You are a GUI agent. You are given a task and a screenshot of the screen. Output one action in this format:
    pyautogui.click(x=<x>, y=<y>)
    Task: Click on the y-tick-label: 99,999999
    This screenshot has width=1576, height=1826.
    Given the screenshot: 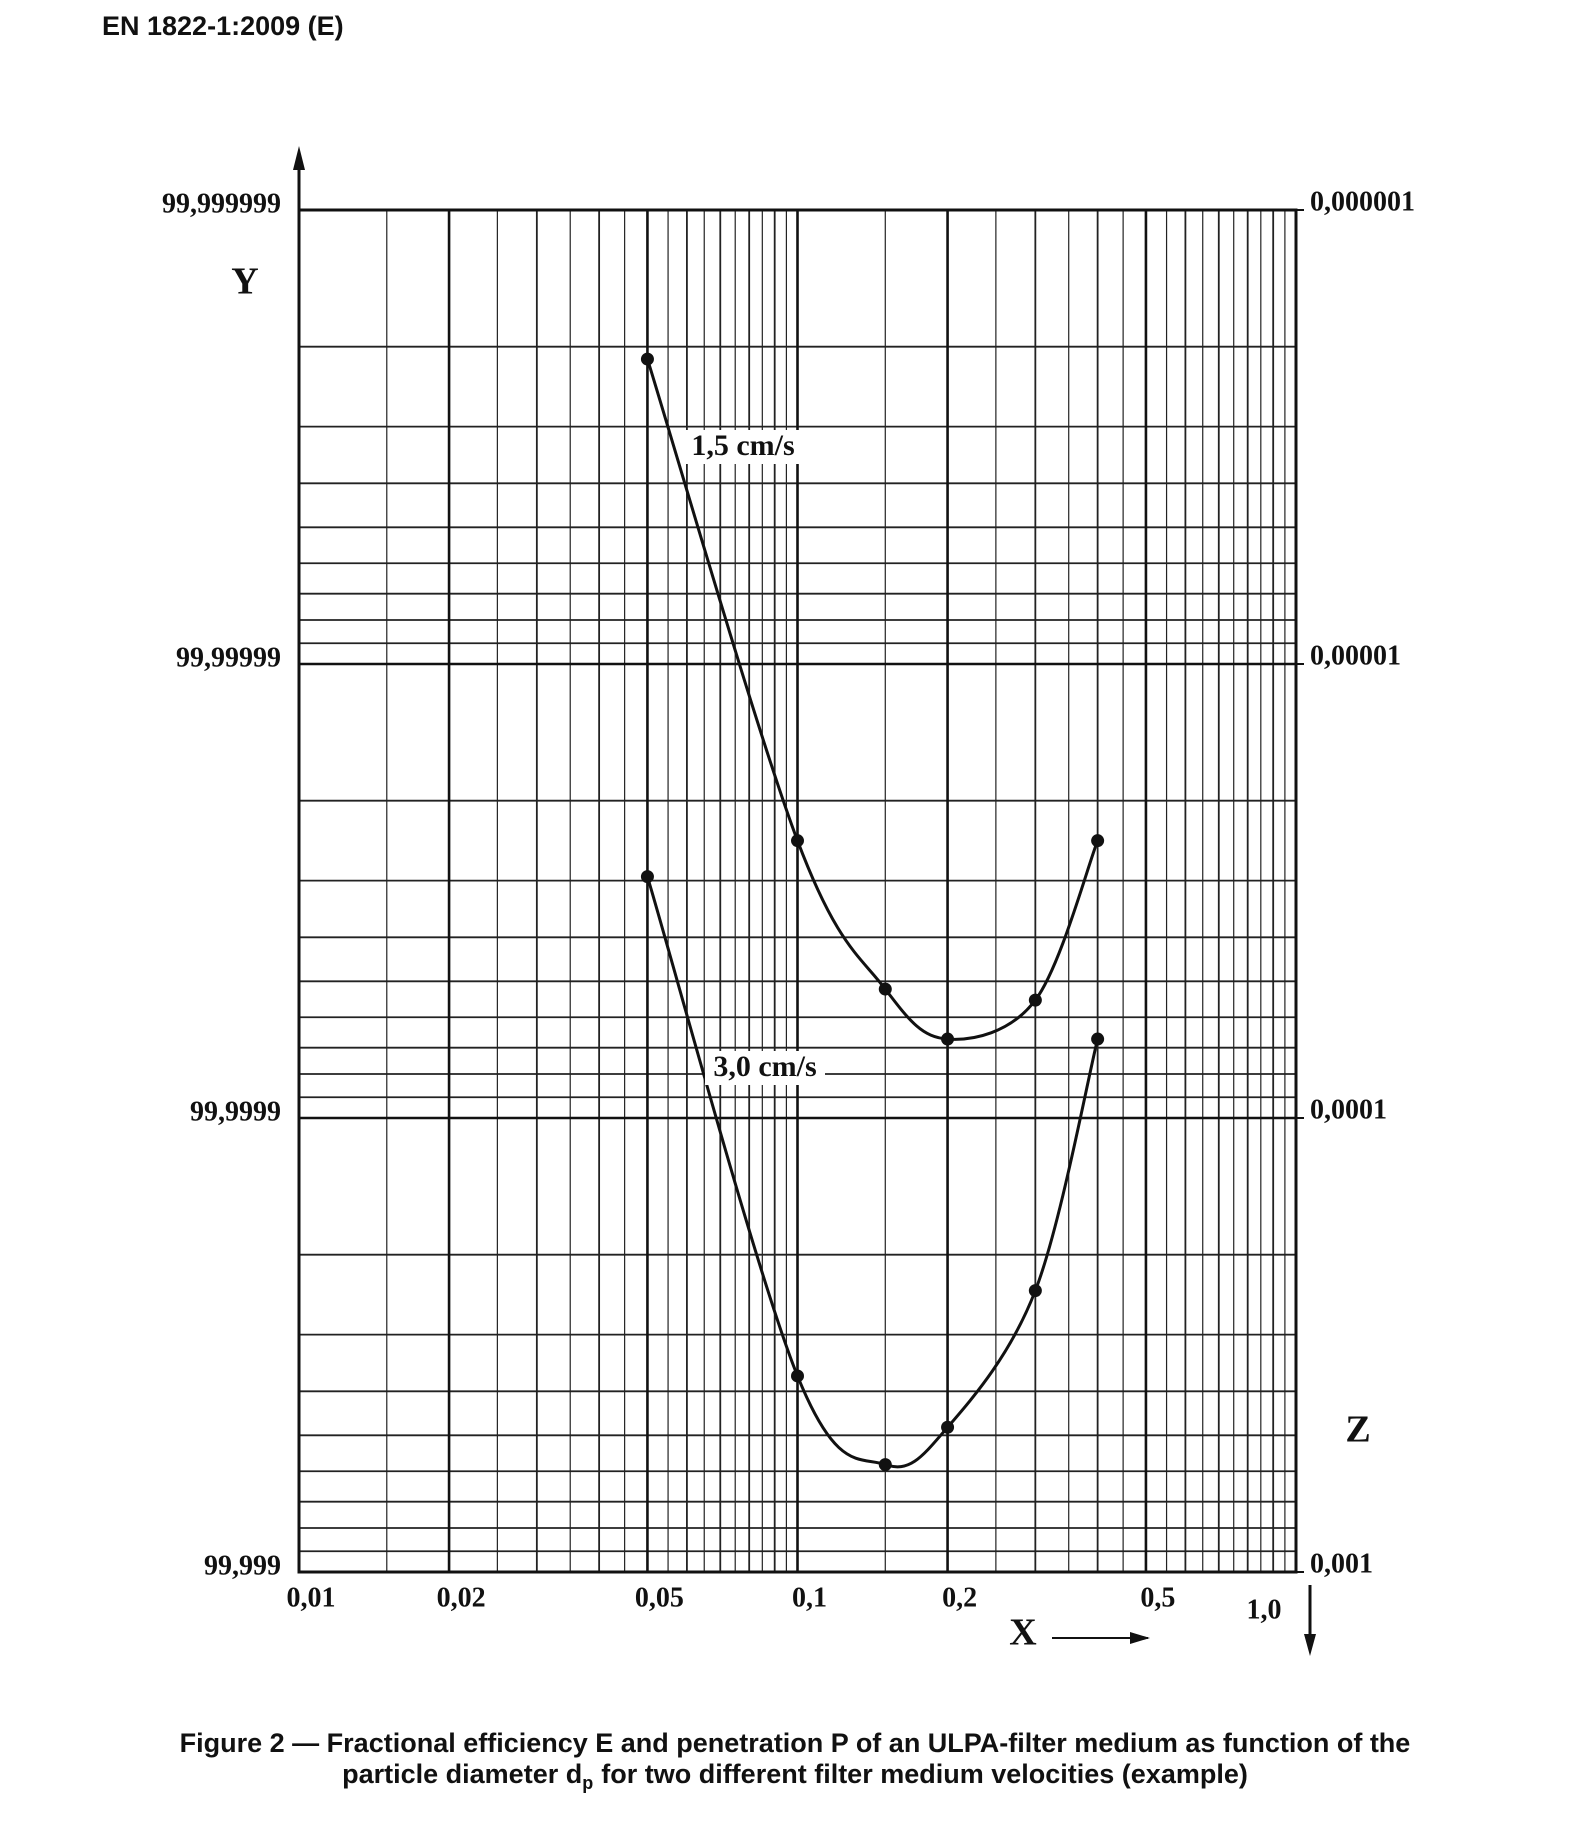 What is the action you would take?
    pyautogui.click(x=221, y=203)
    